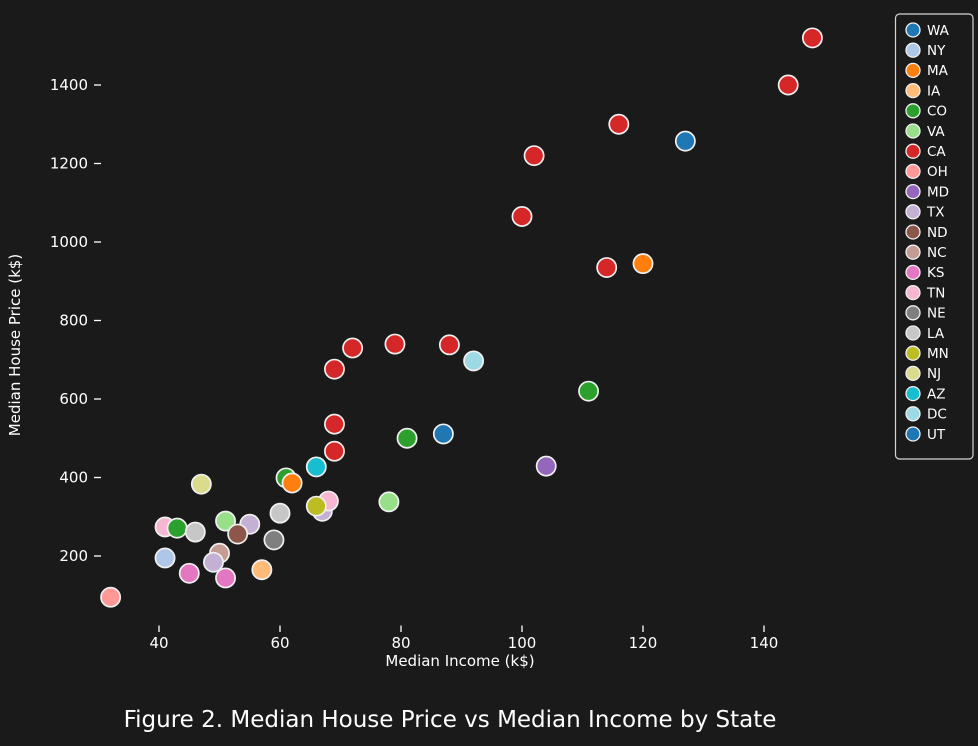  Describe the element at coordinates (938, 192) in the screenshot. I see `legend-label-md: MD` at that location.